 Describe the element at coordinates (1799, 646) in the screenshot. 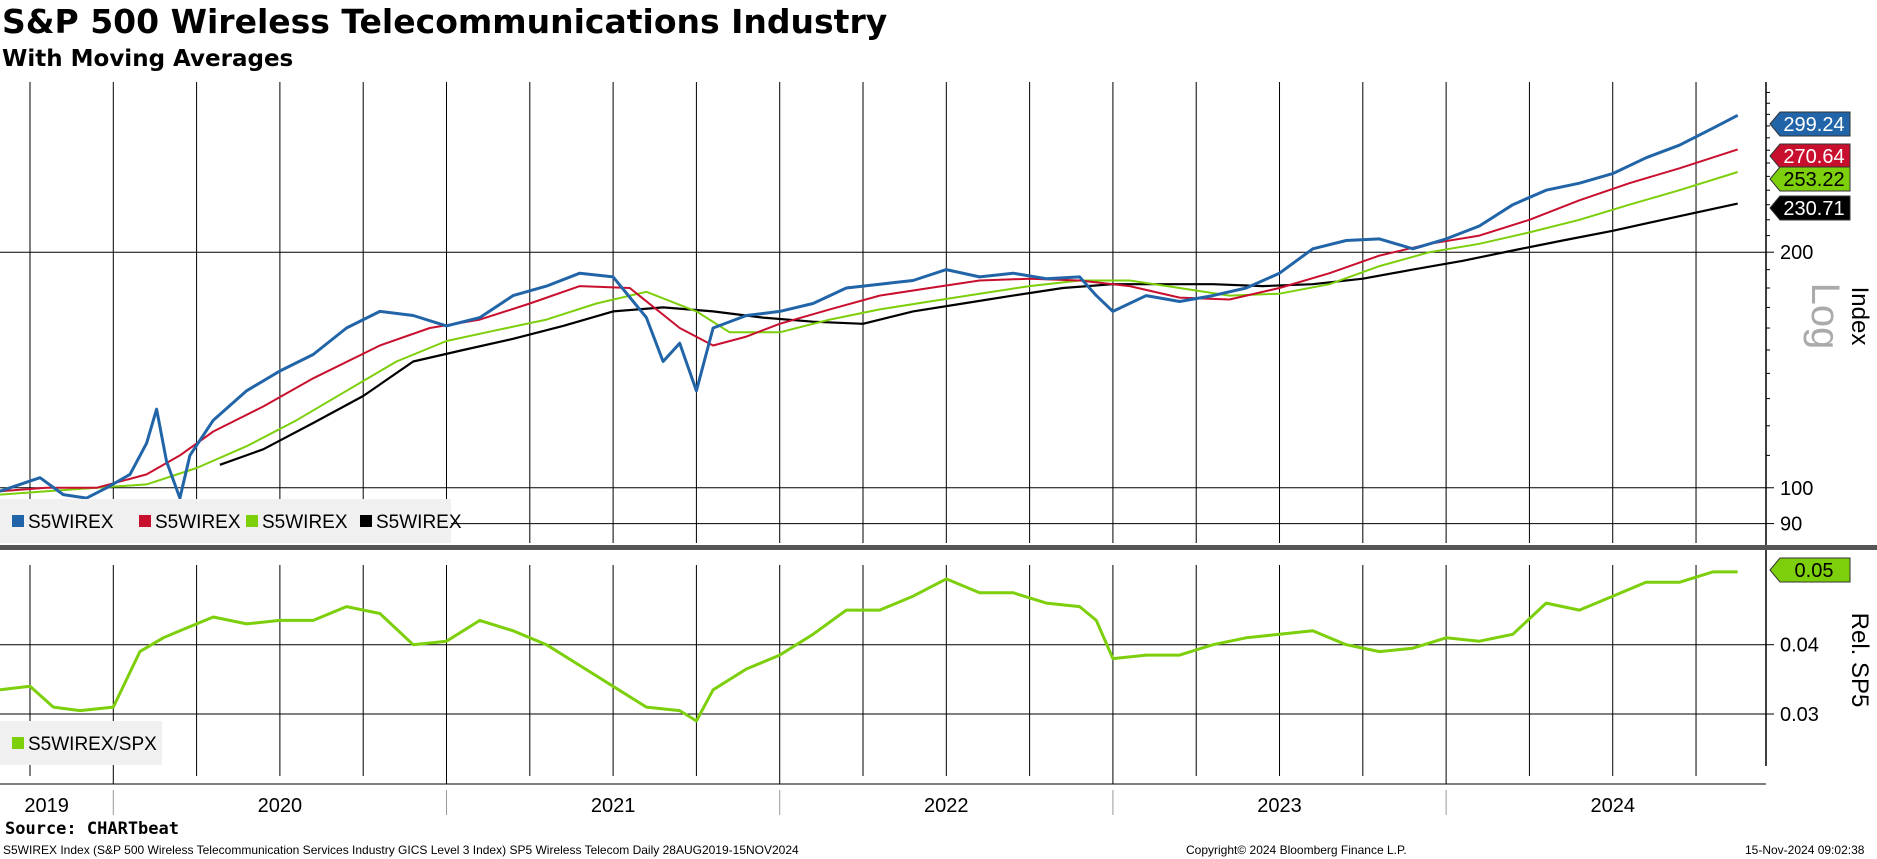

I see `y-tick-label: 0.04` at that location.